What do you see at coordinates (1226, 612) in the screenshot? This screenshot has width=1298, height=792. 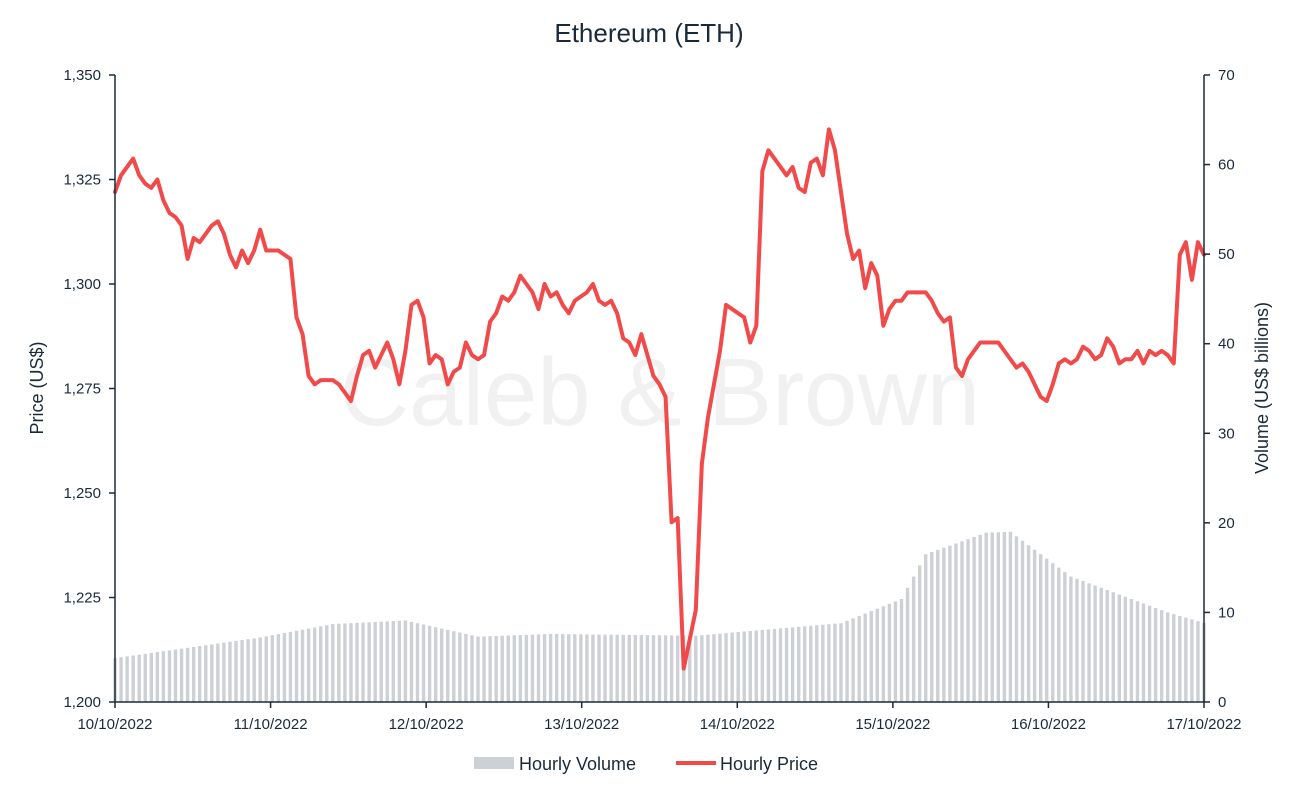 I see `right-tick-label: 10` at bounding box center [1226, 612].